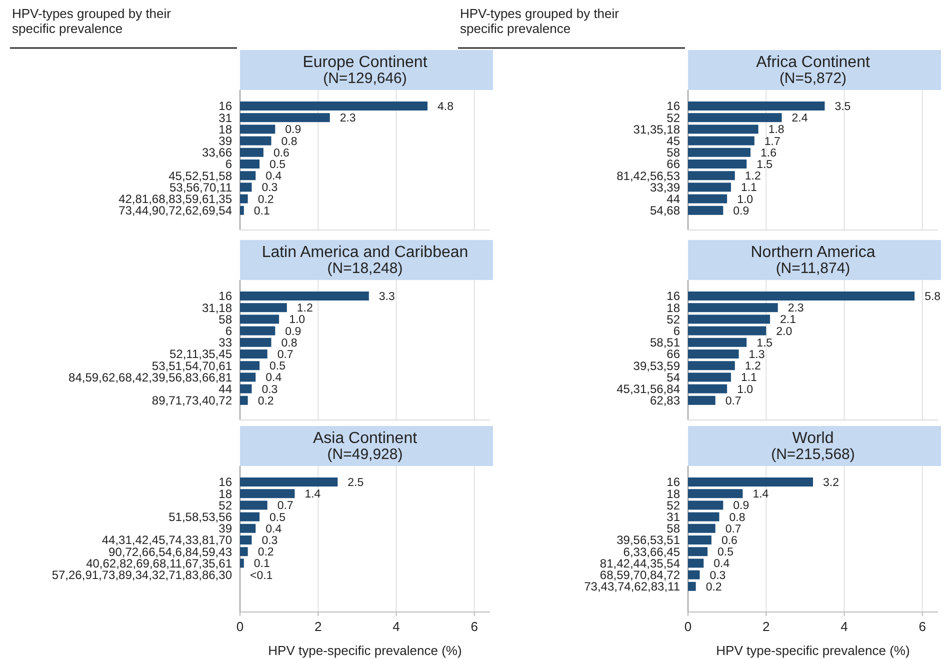  What do you see at coordinates (217, 307) in the screenshot?
I see `y-tick-label: 31,18` at bounding box center [217, 307].